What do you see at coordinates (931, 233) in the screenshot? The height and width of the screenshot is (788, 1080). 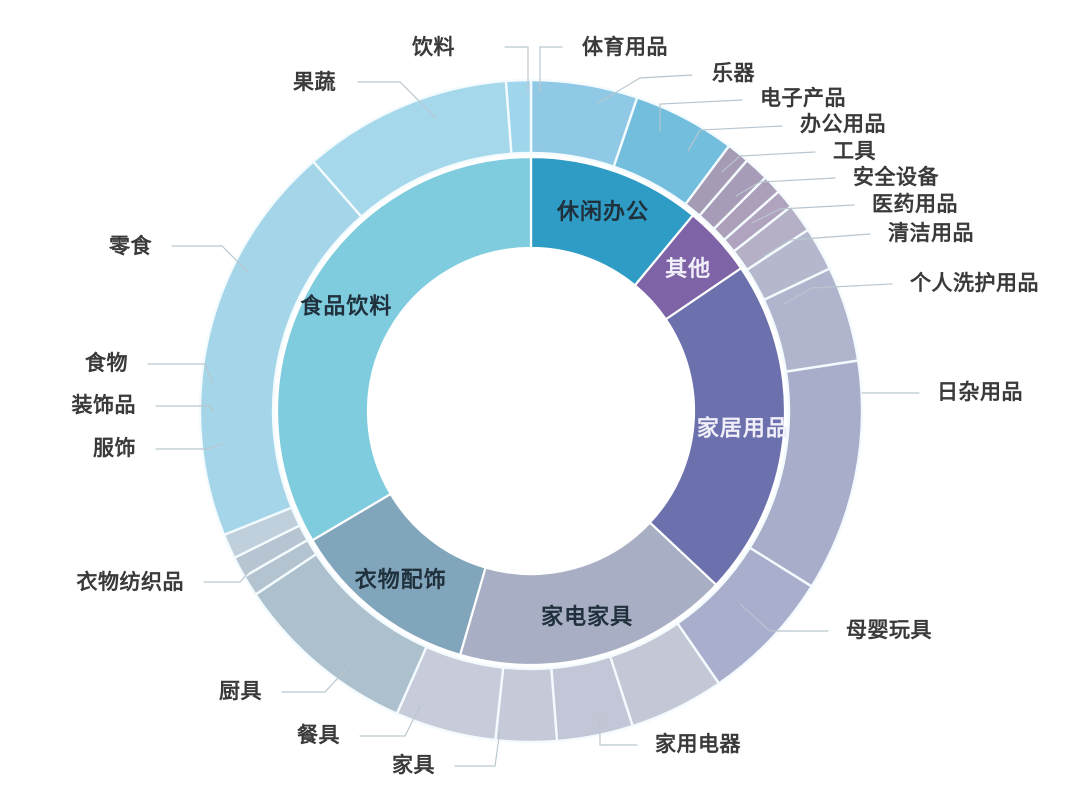 I see `callout-label: 清洁用品` at bounding box center [931, 233].